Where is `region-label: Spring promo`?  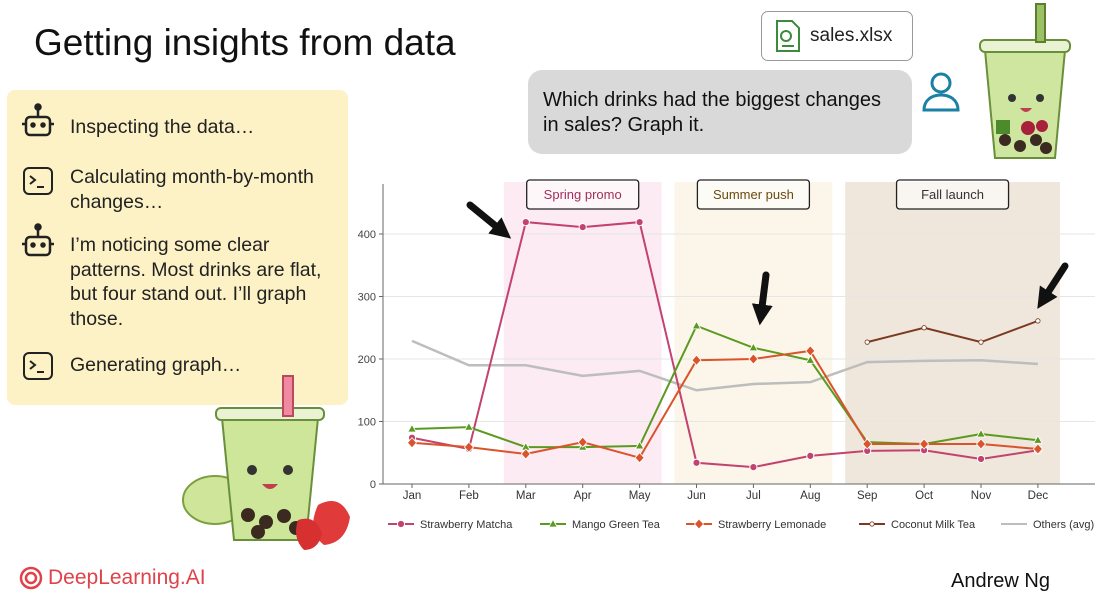
region-label: Spring promo is located at coordinates (583, 194).